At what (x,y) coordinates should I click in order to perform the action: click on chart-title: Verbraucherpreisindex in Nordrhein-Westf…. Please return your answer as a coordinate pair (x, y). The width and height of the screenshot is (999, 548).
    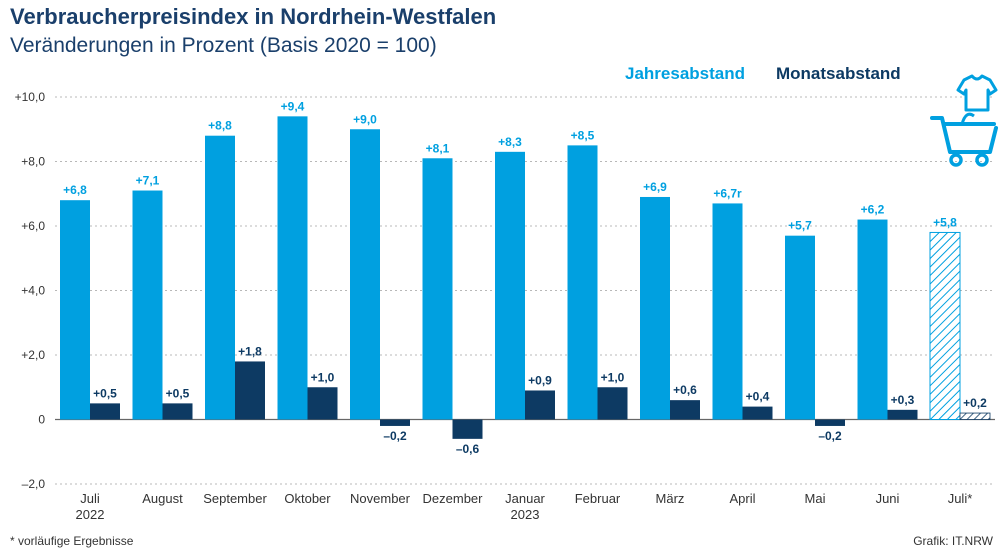
    Looking at the image, I should click on (253, 16).